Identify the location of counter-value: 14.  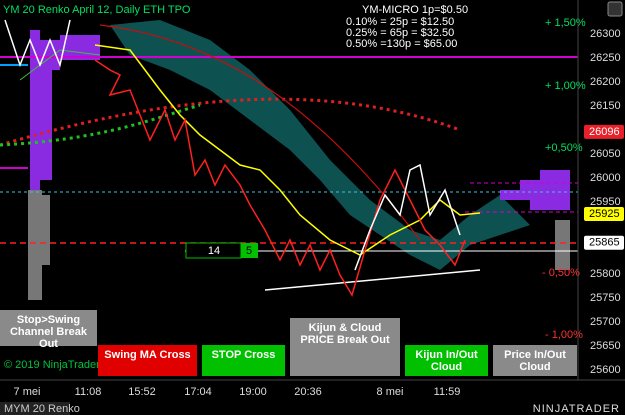
(214, 251).